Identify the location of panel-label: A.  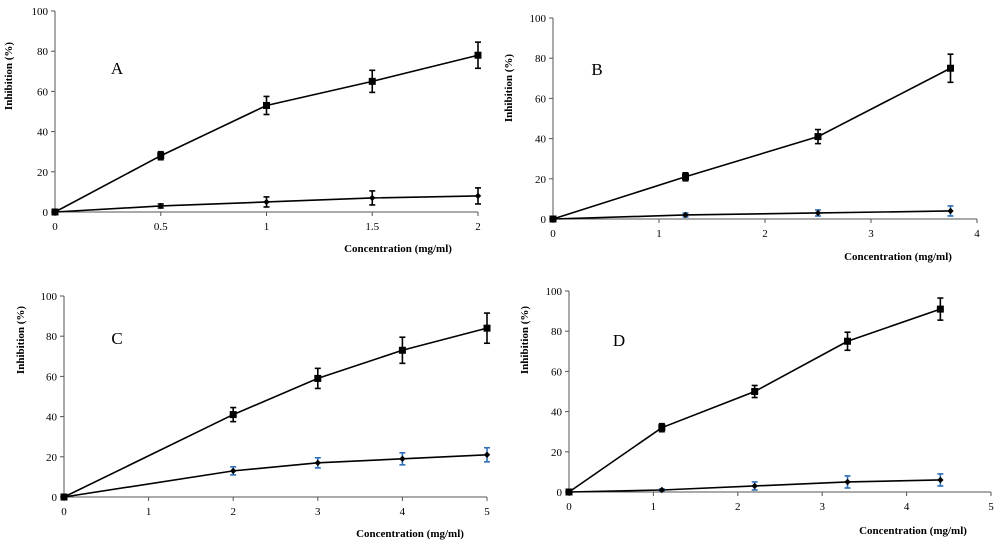
(117, 68).